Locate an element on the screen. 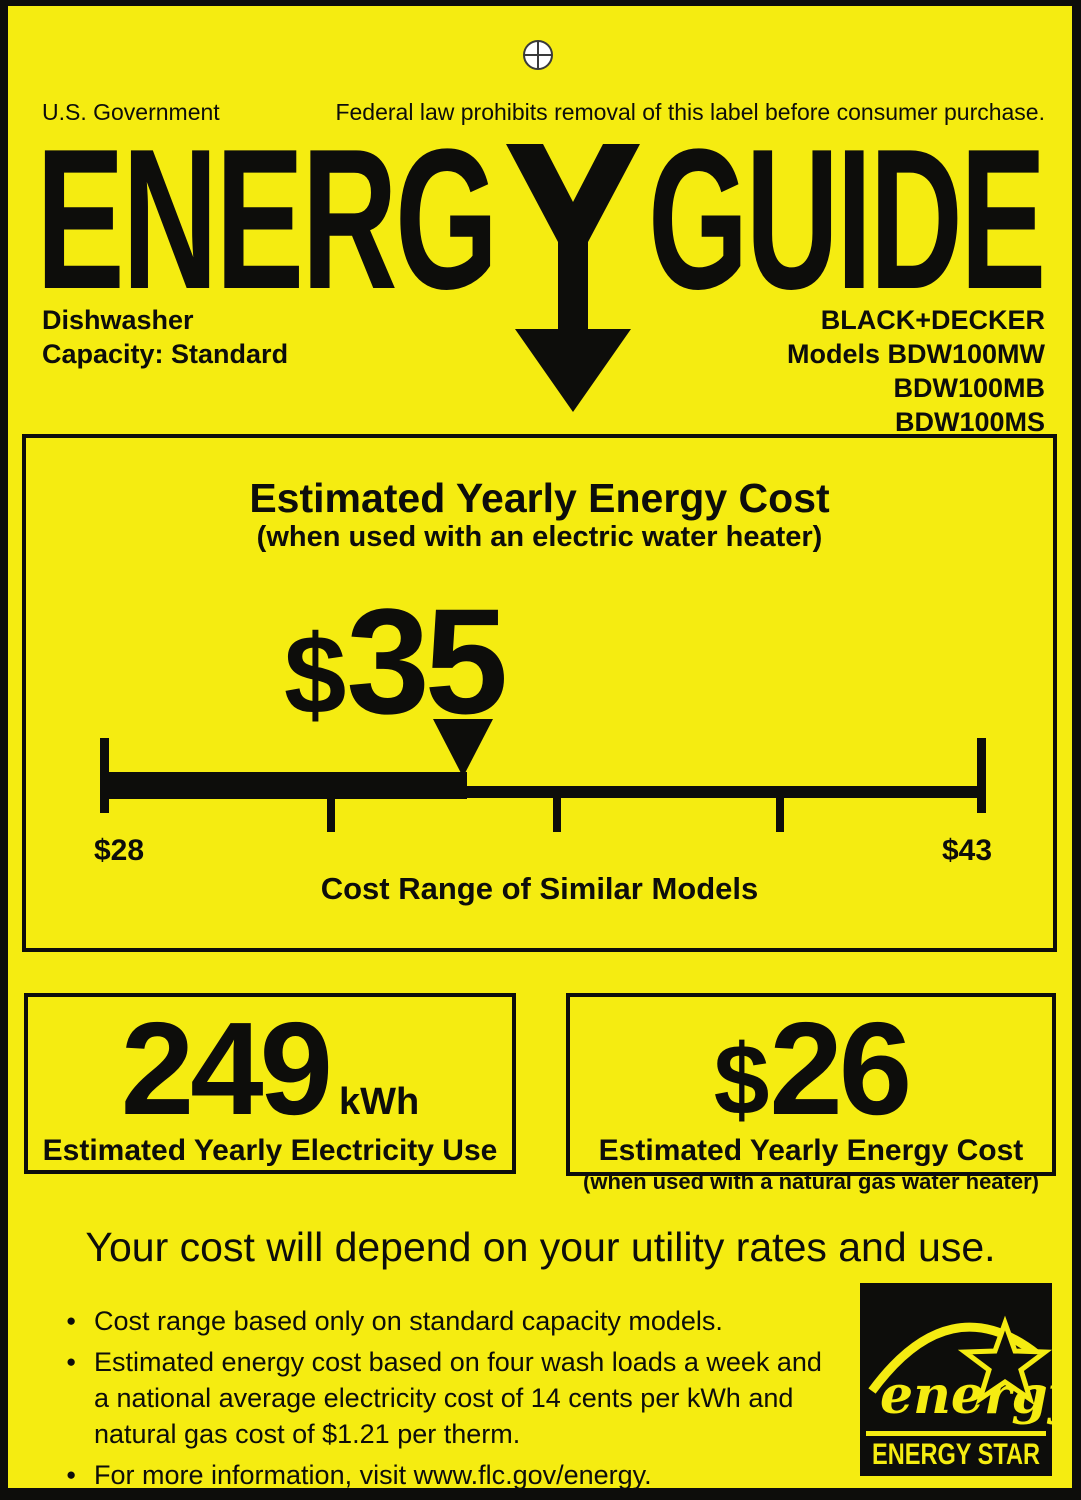 This screenshot has width=1081, height=1500. currency-symbol: $ is located at coordinates (315, 674).